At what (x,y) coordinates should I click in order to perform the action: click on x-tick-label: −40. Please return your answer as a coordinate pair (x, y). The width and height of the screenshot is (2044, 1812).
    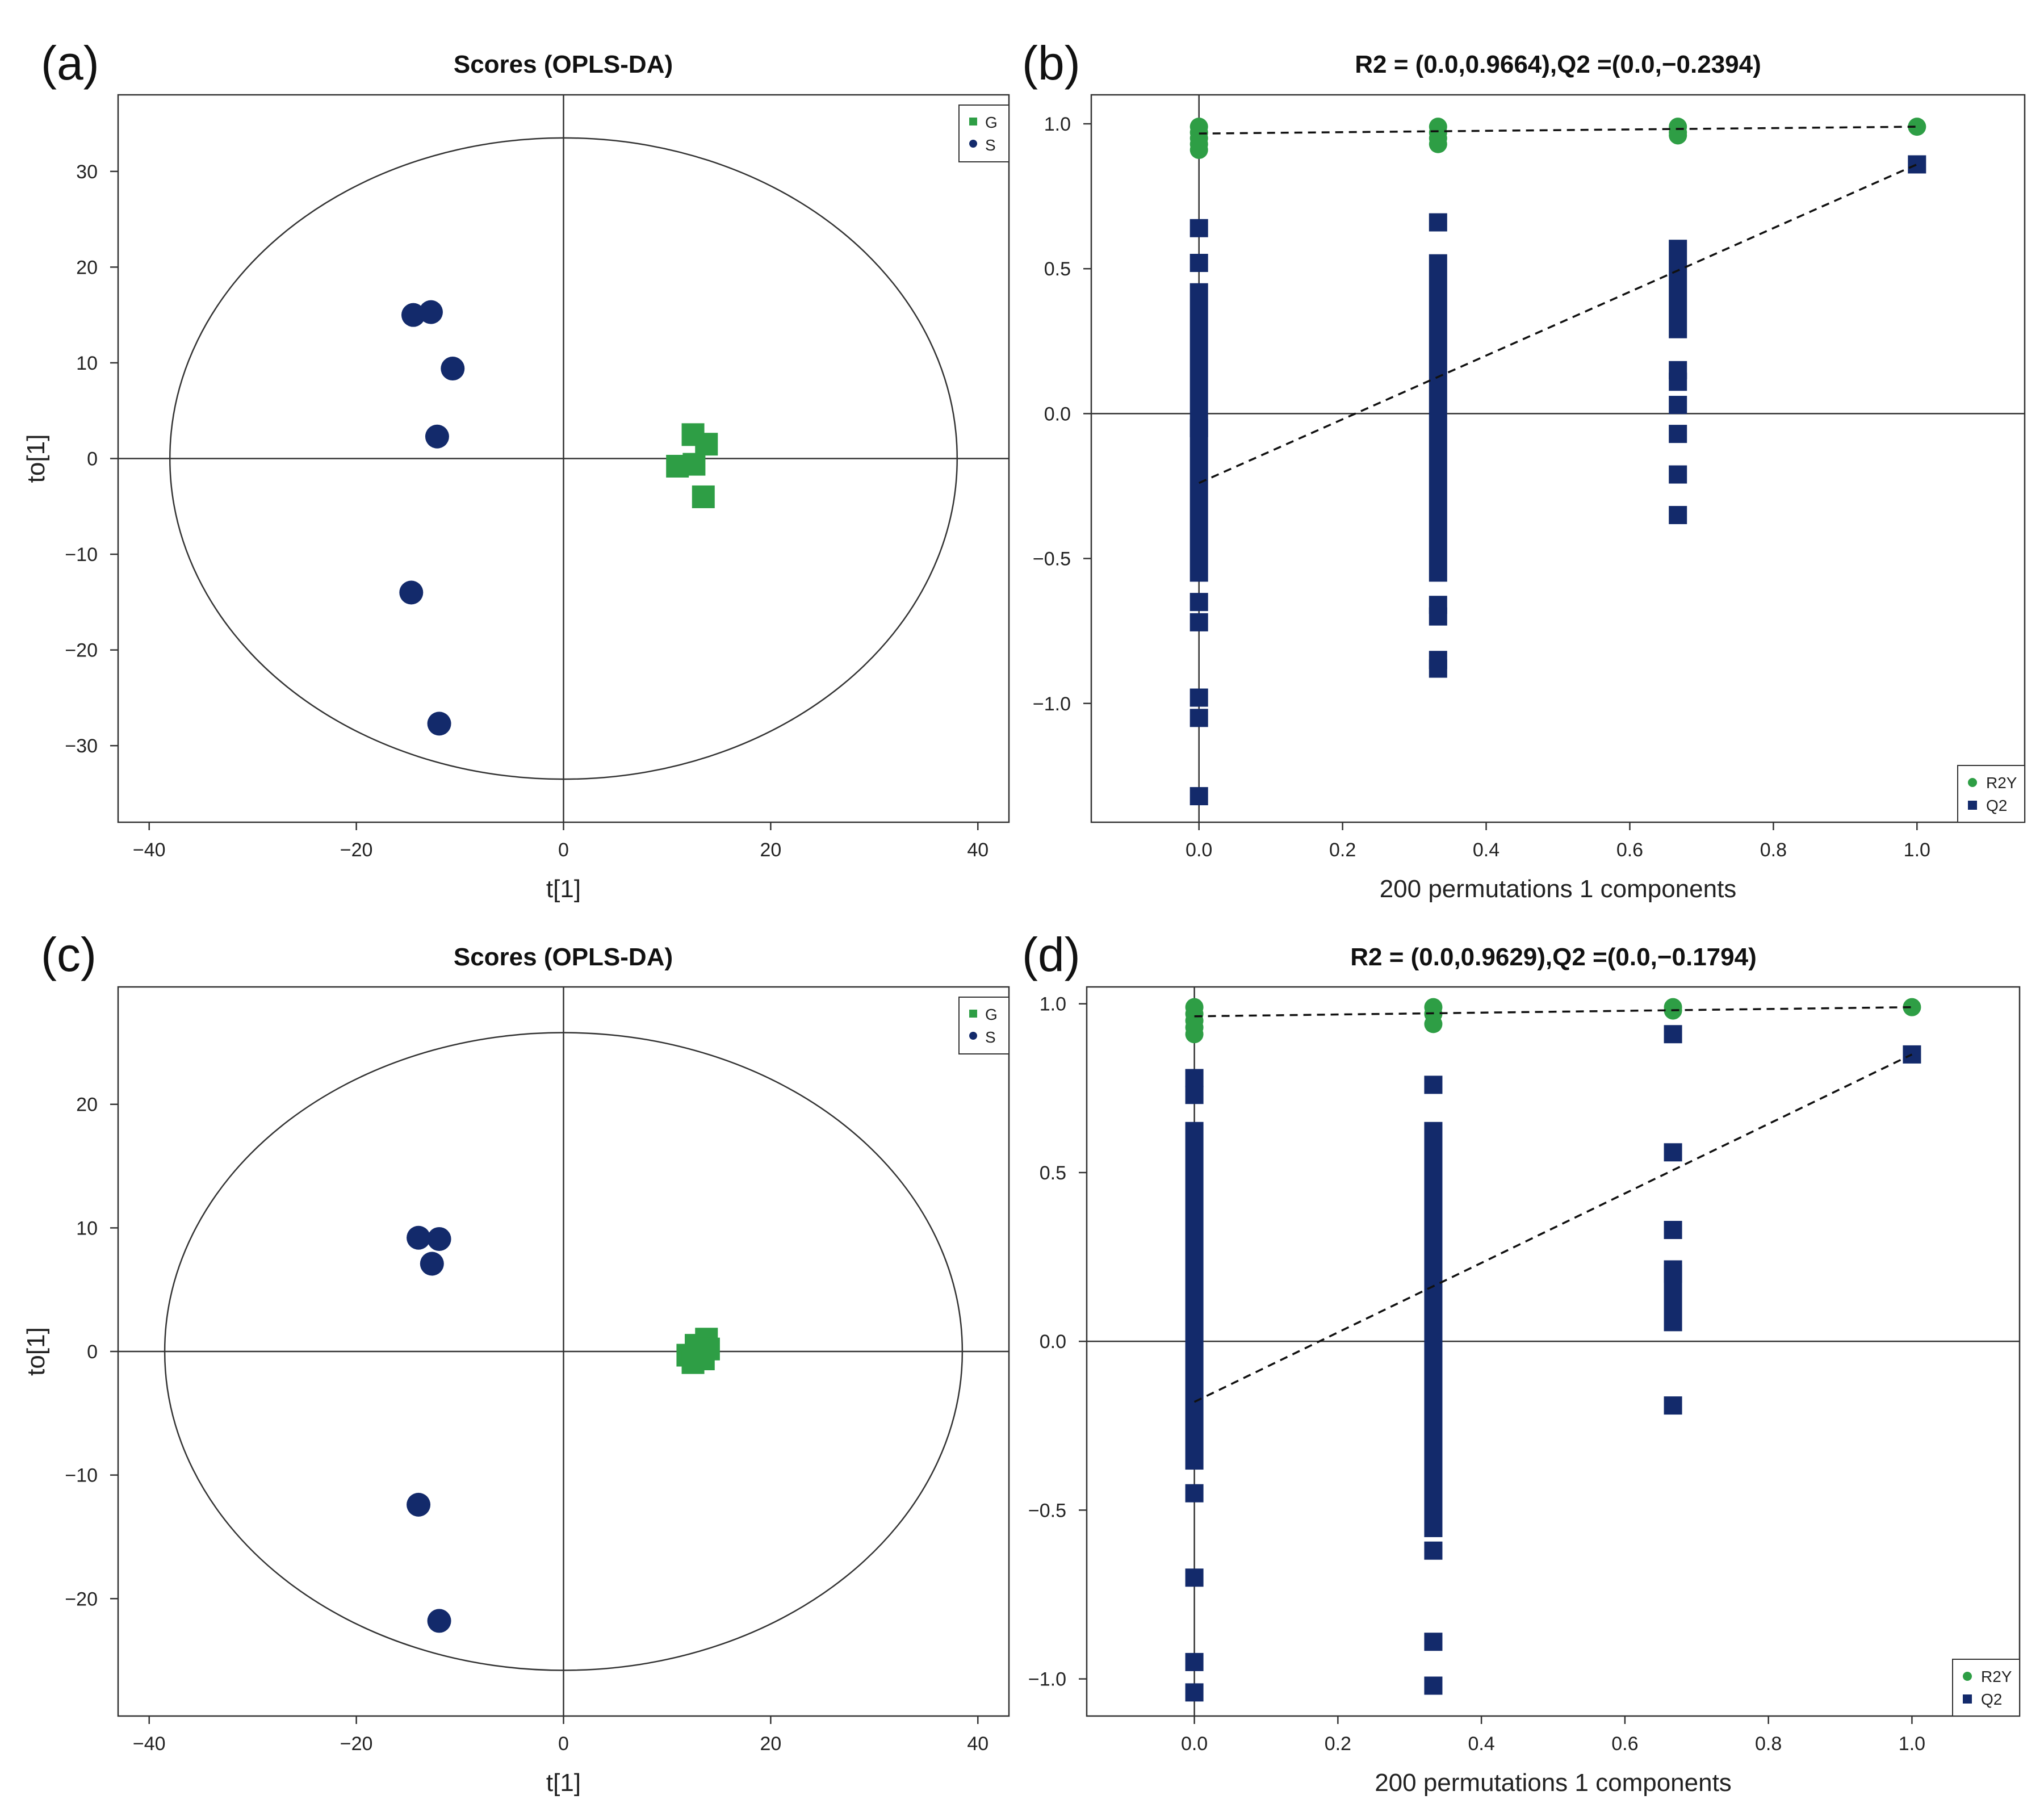
    Looking at the image, I should click on (149, 850).